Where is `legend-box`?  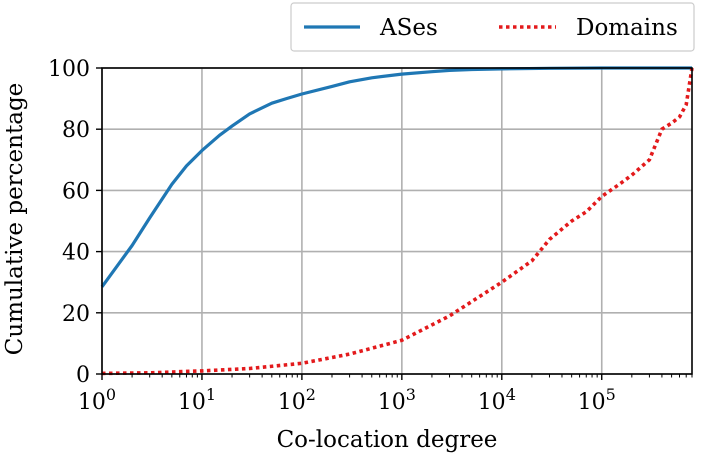
legend-box is located at coordinates (492, 27).